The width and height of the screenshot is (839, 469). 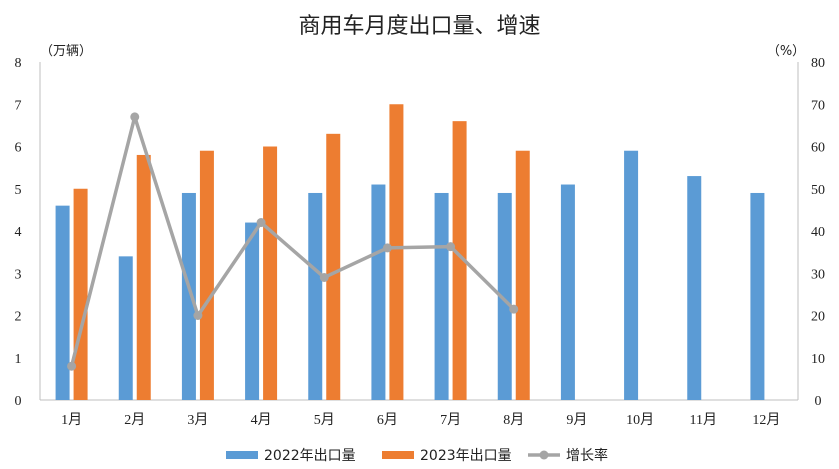 I want to click on y-tick-label: 3, so click(x=18, y=274).